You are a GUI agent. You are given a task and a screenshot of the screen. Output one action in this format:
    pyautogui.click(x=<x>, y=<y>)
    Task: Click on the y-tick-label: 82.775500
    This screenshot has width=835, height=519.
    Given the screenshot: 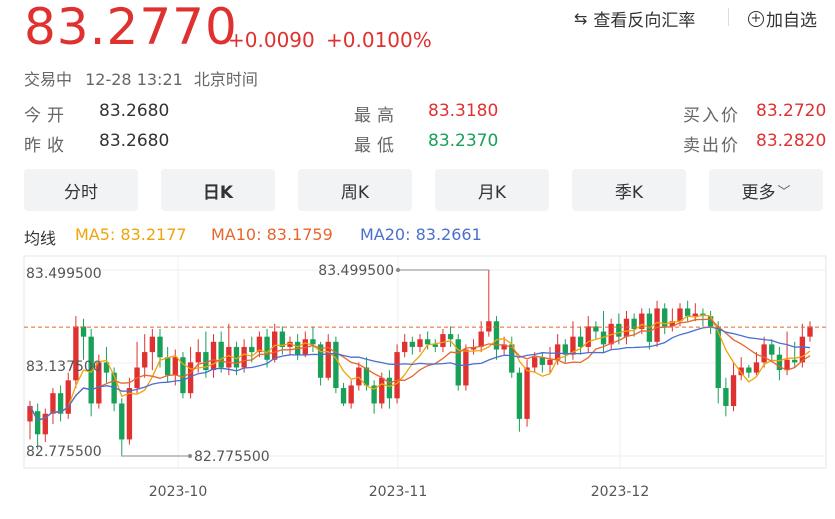 What is the action you would take?
    pyautogui.click(x=64, y=452)
    